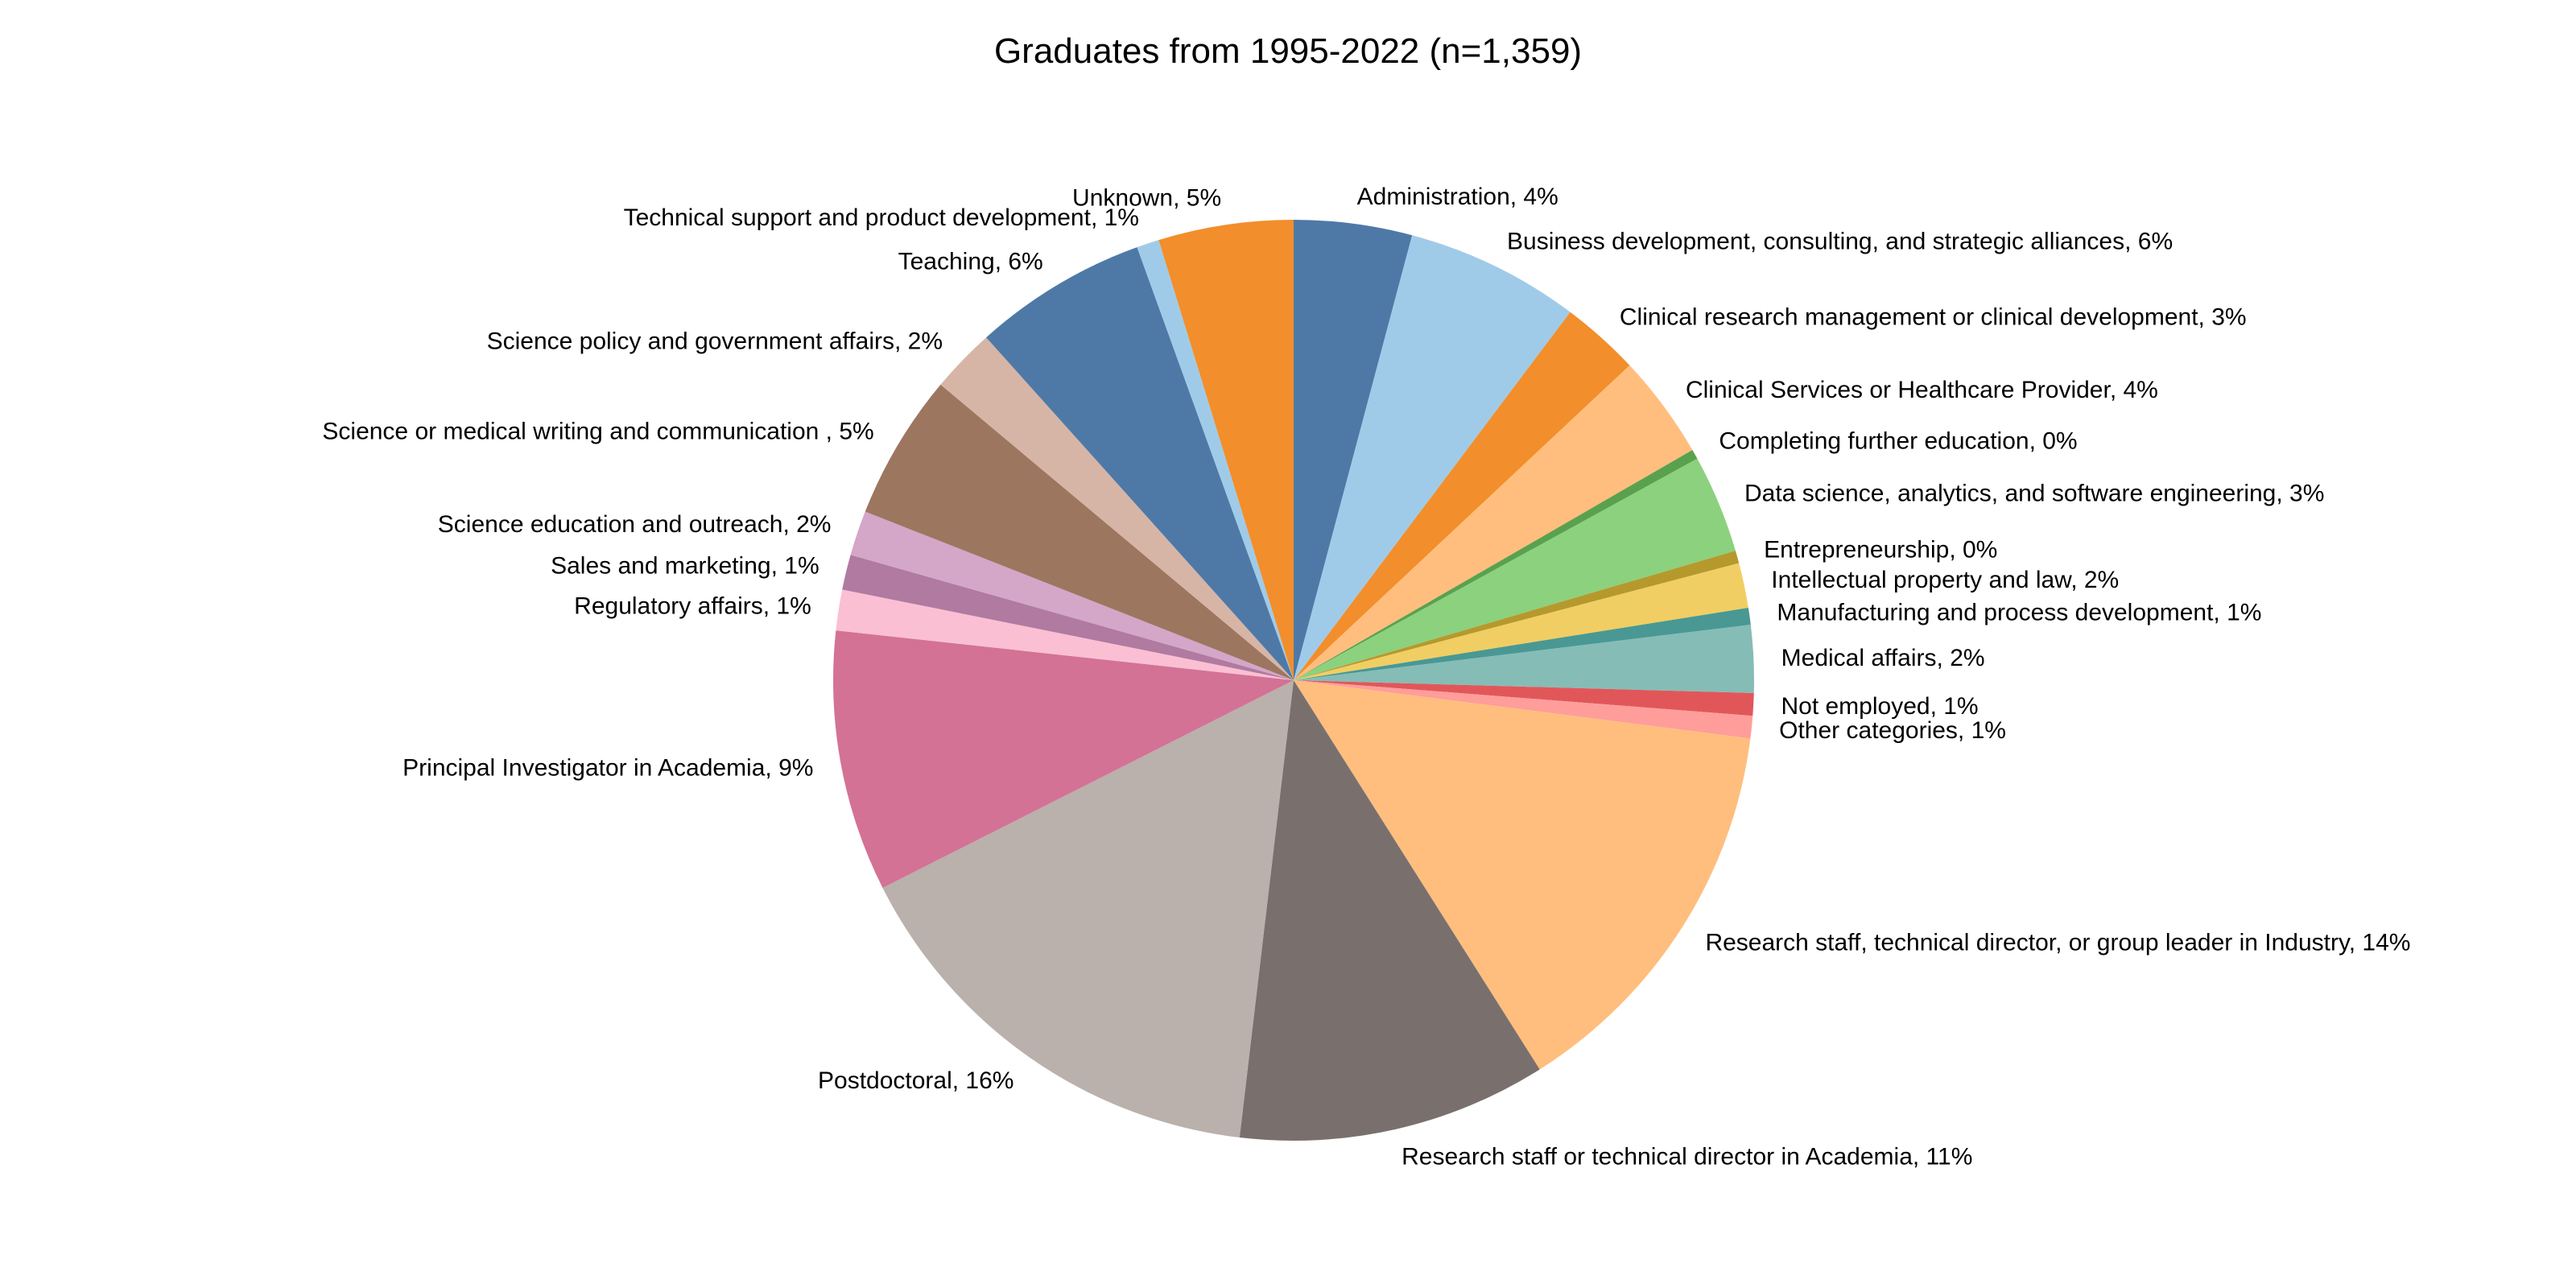 This screenshot has height=1288, width=2576. I want to click on chart-title: Graduates from 1995-2022 (n=1,359), so click(1288, 51).